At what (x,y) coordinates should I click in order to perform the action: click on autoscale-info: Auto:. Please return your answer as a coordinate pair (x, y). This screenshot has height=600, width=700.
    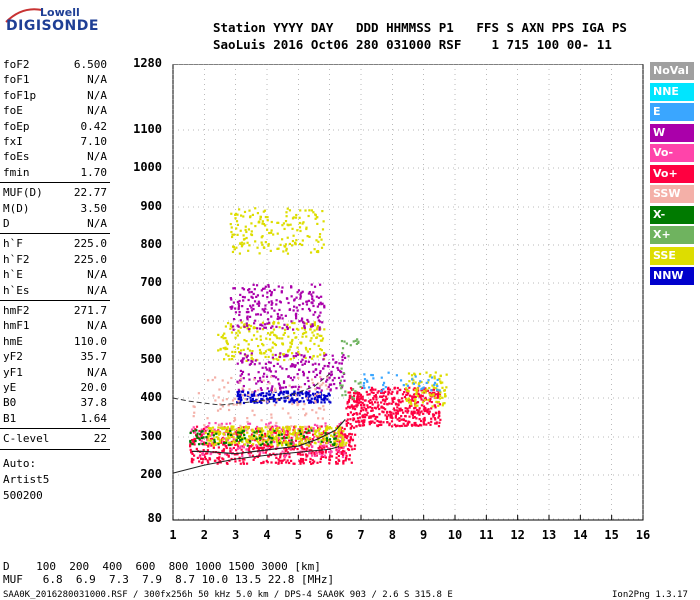
    Looking at the image, I should click on (20, 463).